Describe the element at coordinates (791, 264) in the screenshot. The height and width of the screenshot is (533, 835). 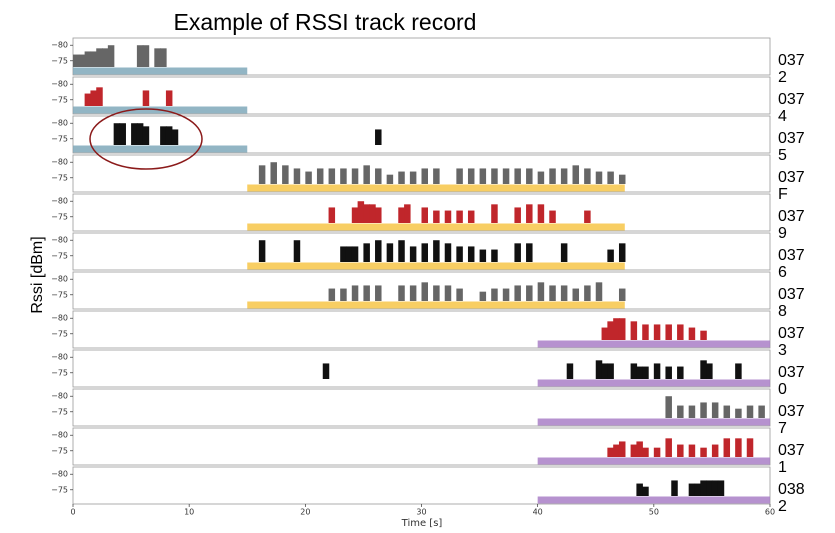
I see `device-id: 0376` at that location.